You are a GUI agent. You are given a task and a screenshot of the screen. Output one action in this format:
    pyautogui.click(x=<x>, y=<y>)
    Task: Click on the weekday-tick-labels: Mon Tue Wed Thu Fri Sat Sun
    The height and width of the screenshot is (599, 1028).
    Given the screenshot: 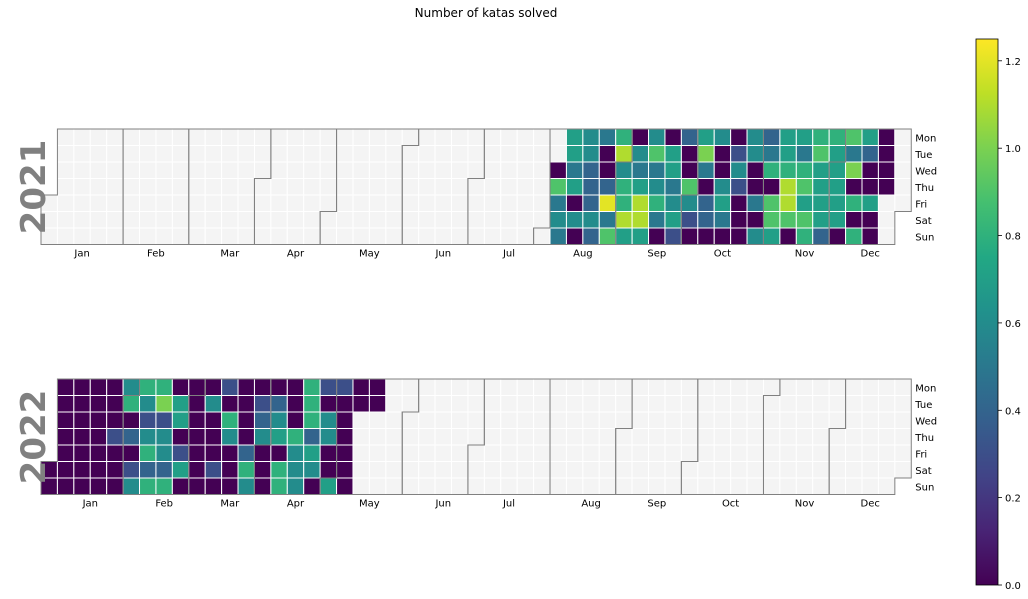 What is the action you would take?
    pyautogui.click(x=925, y=188)
    